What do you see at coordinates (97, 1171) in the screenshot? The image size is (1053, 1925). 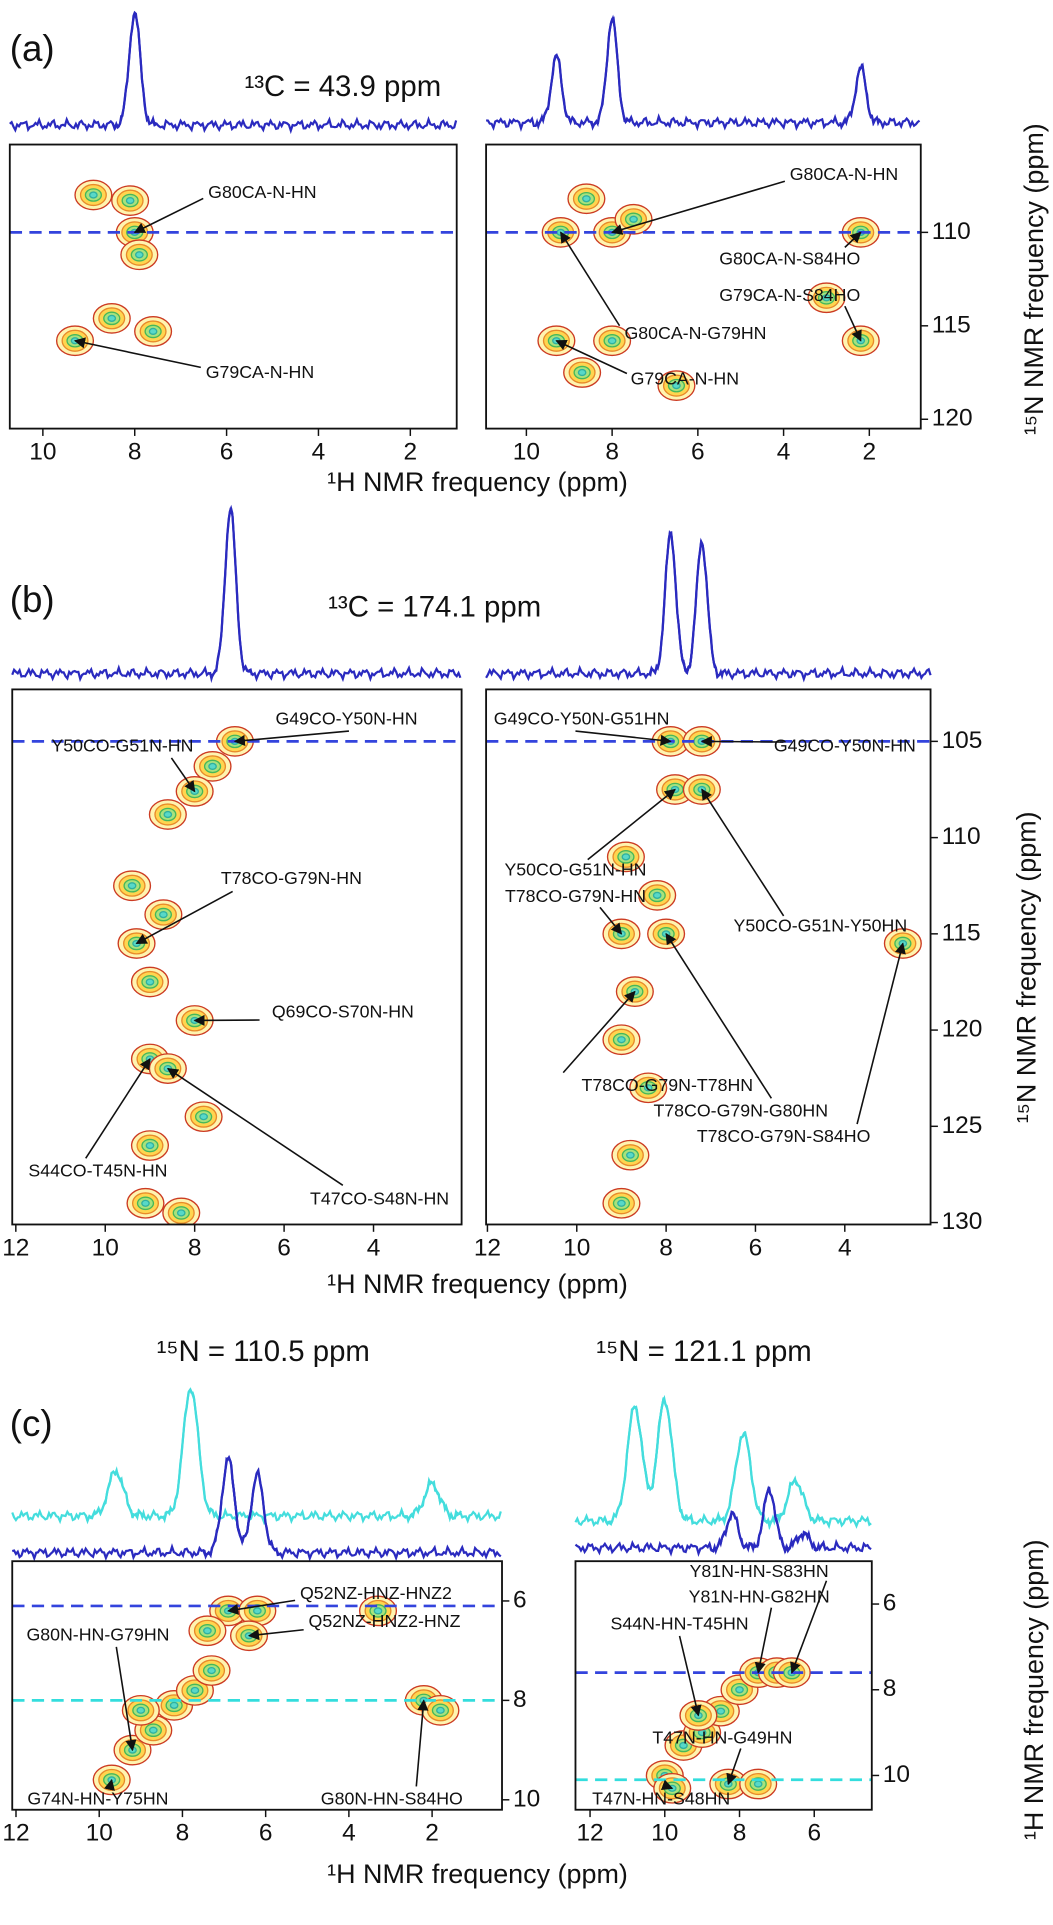 I see `annotation: S44CO-T45N-HN` at bounding box center [97, 1171].